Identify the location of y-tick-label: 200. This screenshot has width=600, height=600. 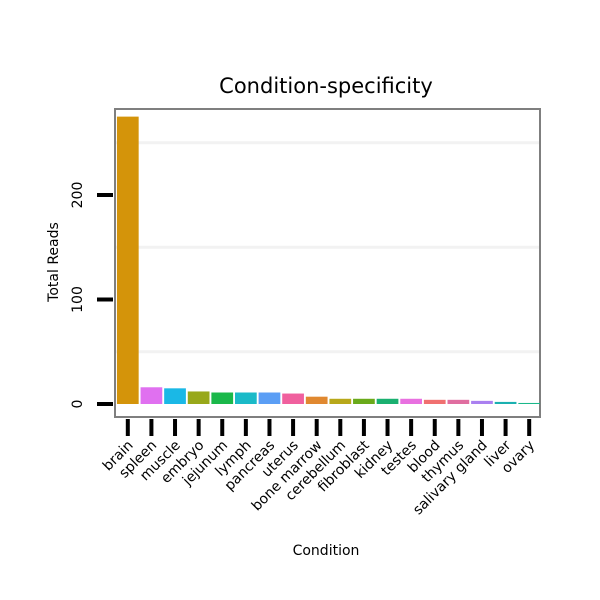
(78, 195).